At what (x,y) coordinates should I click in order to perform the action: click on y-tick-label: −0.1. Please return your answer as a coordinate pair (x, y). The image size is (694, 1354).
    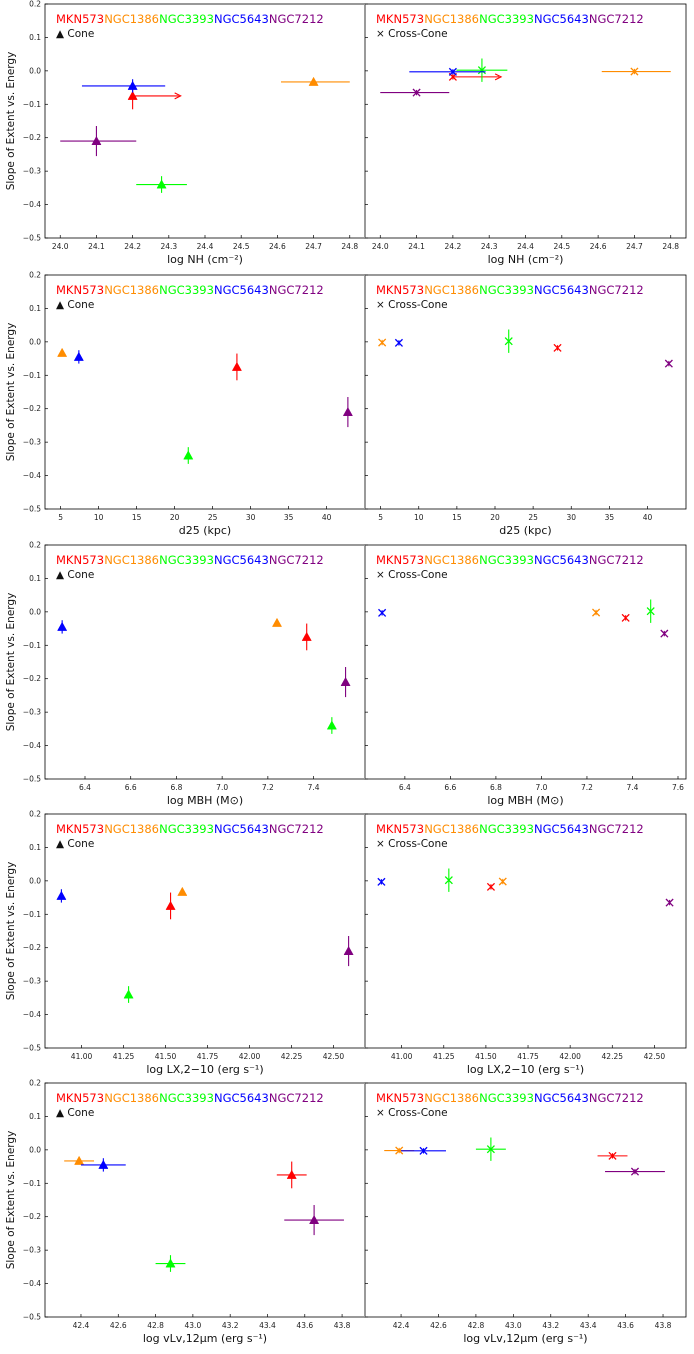
    Looking at the image, I should click on (32, 104).